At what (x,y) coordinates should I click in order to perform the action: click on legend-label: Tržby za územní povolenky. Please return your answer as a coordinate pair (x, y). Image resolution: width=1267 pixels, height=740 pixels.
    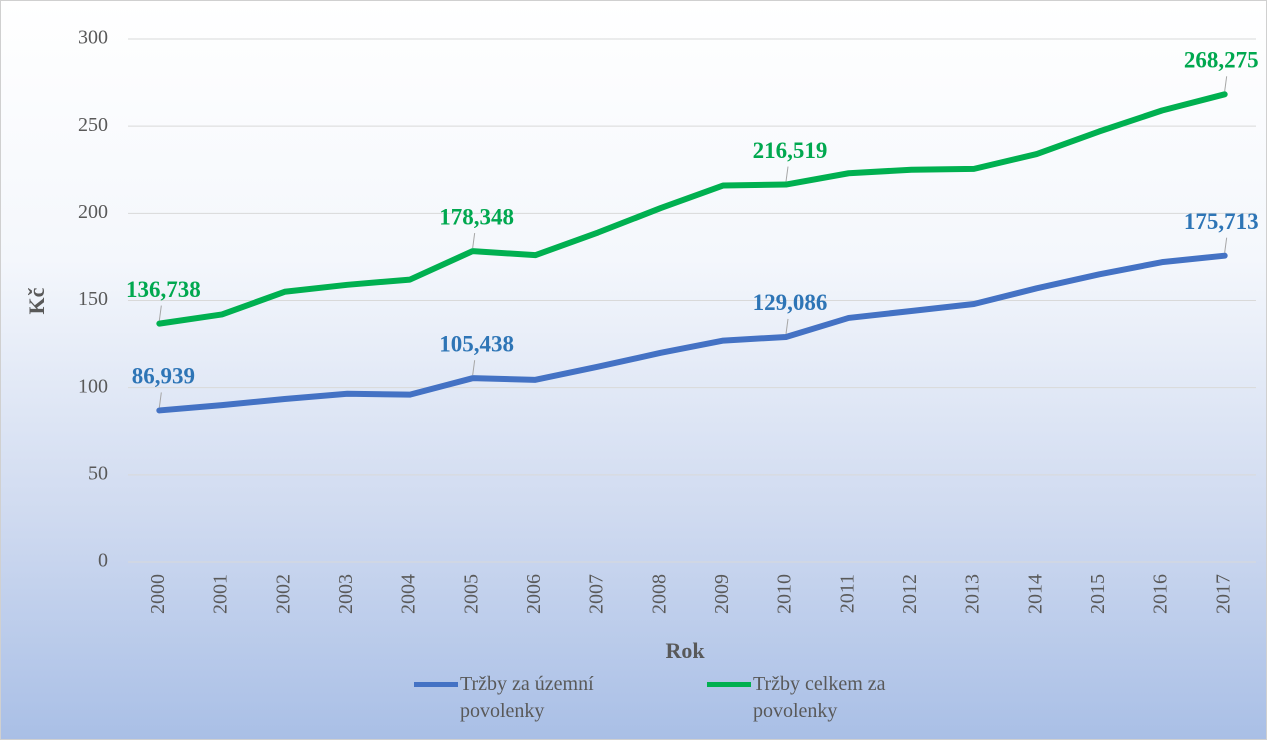
    Looking at the image, I should click on (527, 697).